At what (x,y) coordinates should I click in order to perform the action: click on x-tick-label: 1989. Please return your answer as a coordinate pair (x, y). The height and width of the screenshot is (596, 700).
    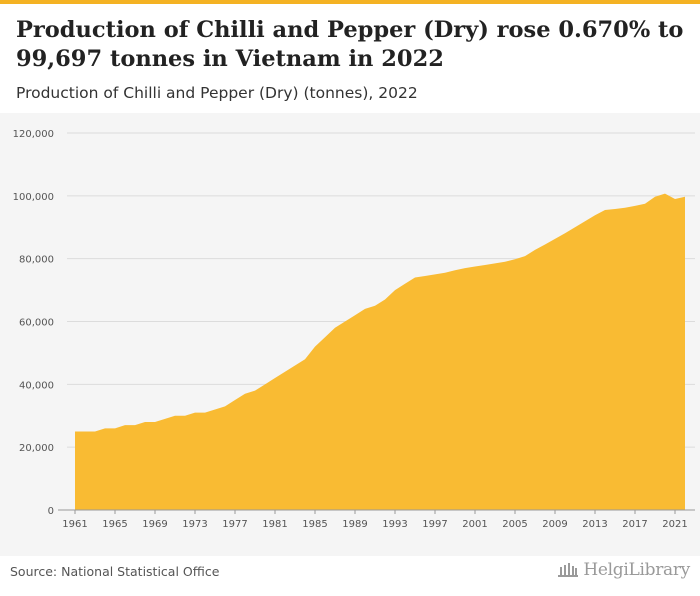
    Looking at the image, I should click on (354, 524).